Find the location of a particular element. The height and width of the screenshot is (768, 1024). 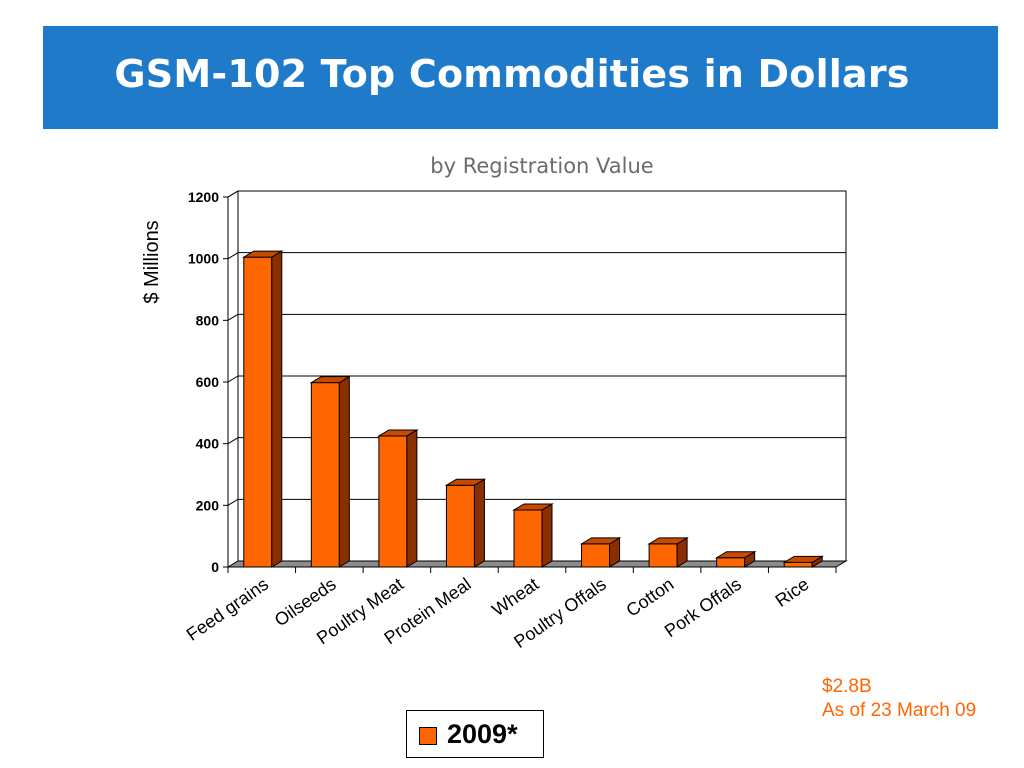

y-axis-top is located at coordinates (233, 194).